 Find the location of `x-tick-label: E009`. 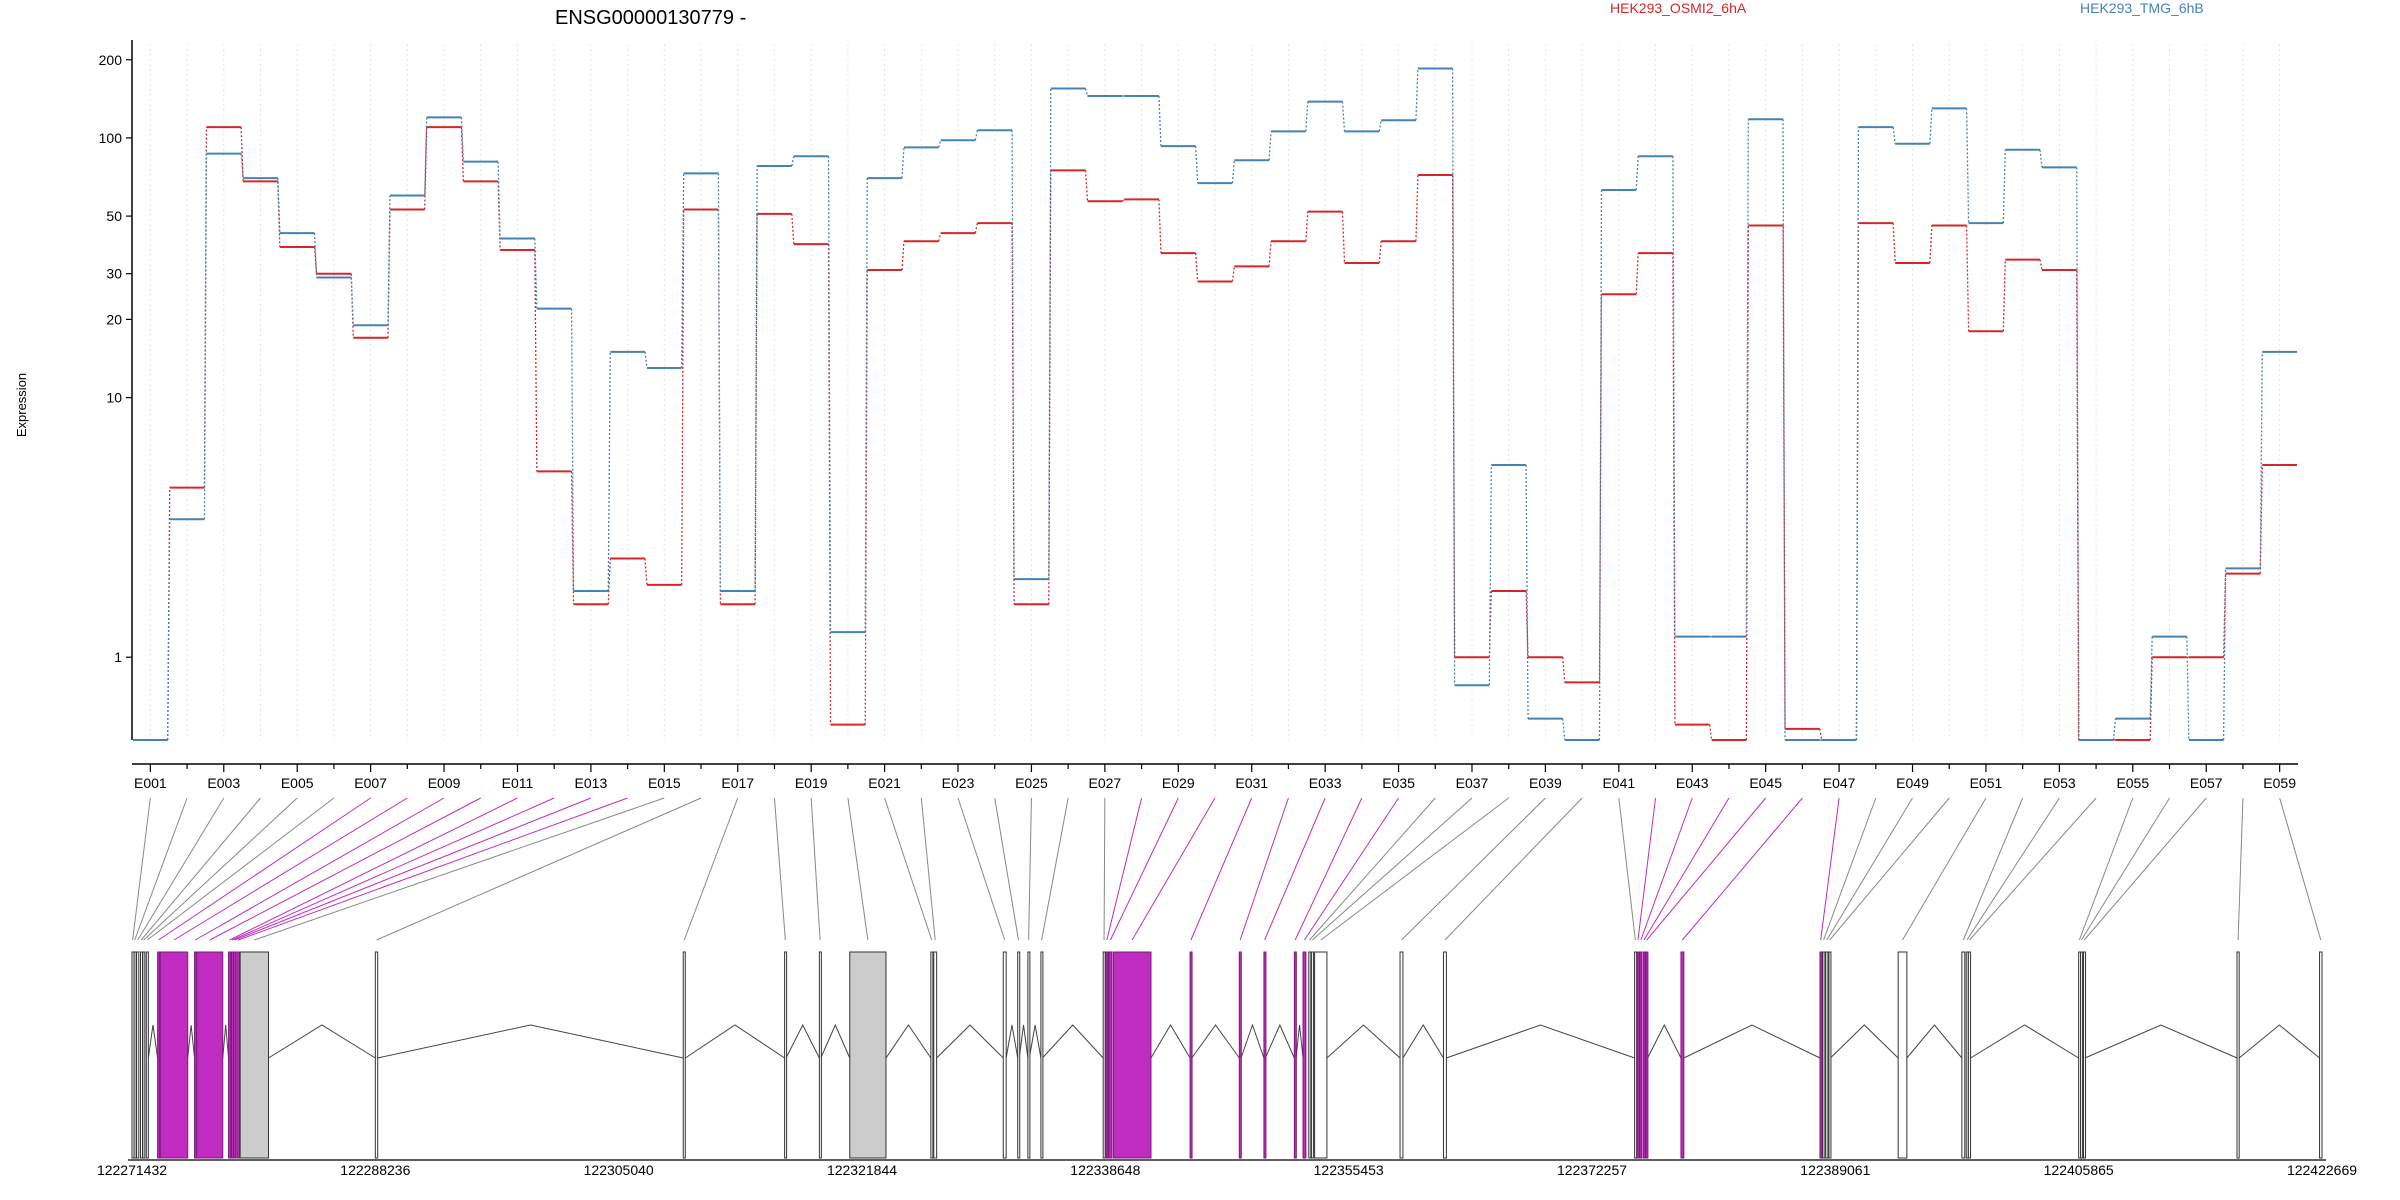

x-tick-label: E009 is located at coordinates (444, 783).